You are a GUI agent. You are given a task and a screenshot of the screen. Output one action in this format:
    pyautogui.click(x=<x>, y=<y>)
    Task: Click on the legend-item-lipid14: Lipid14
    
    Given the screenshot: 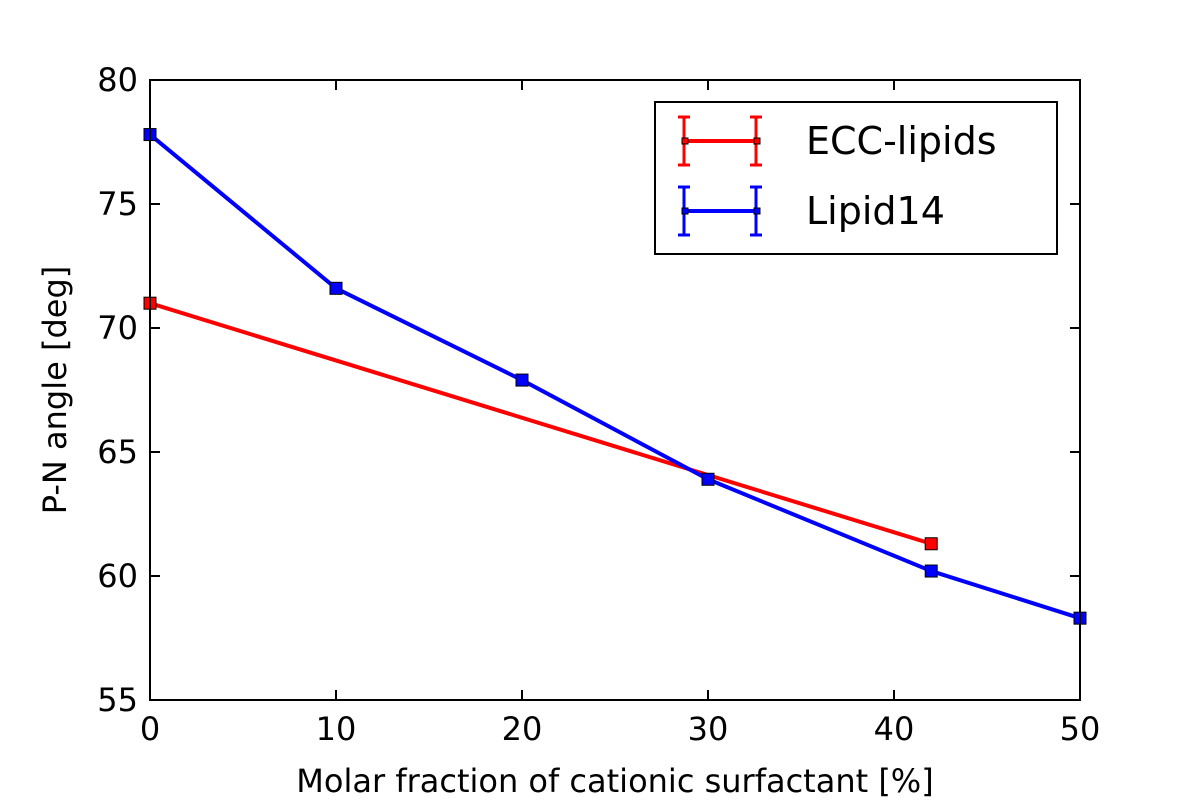 What is the action you would take?
    pyautogui.click(x=811, y=211)
    